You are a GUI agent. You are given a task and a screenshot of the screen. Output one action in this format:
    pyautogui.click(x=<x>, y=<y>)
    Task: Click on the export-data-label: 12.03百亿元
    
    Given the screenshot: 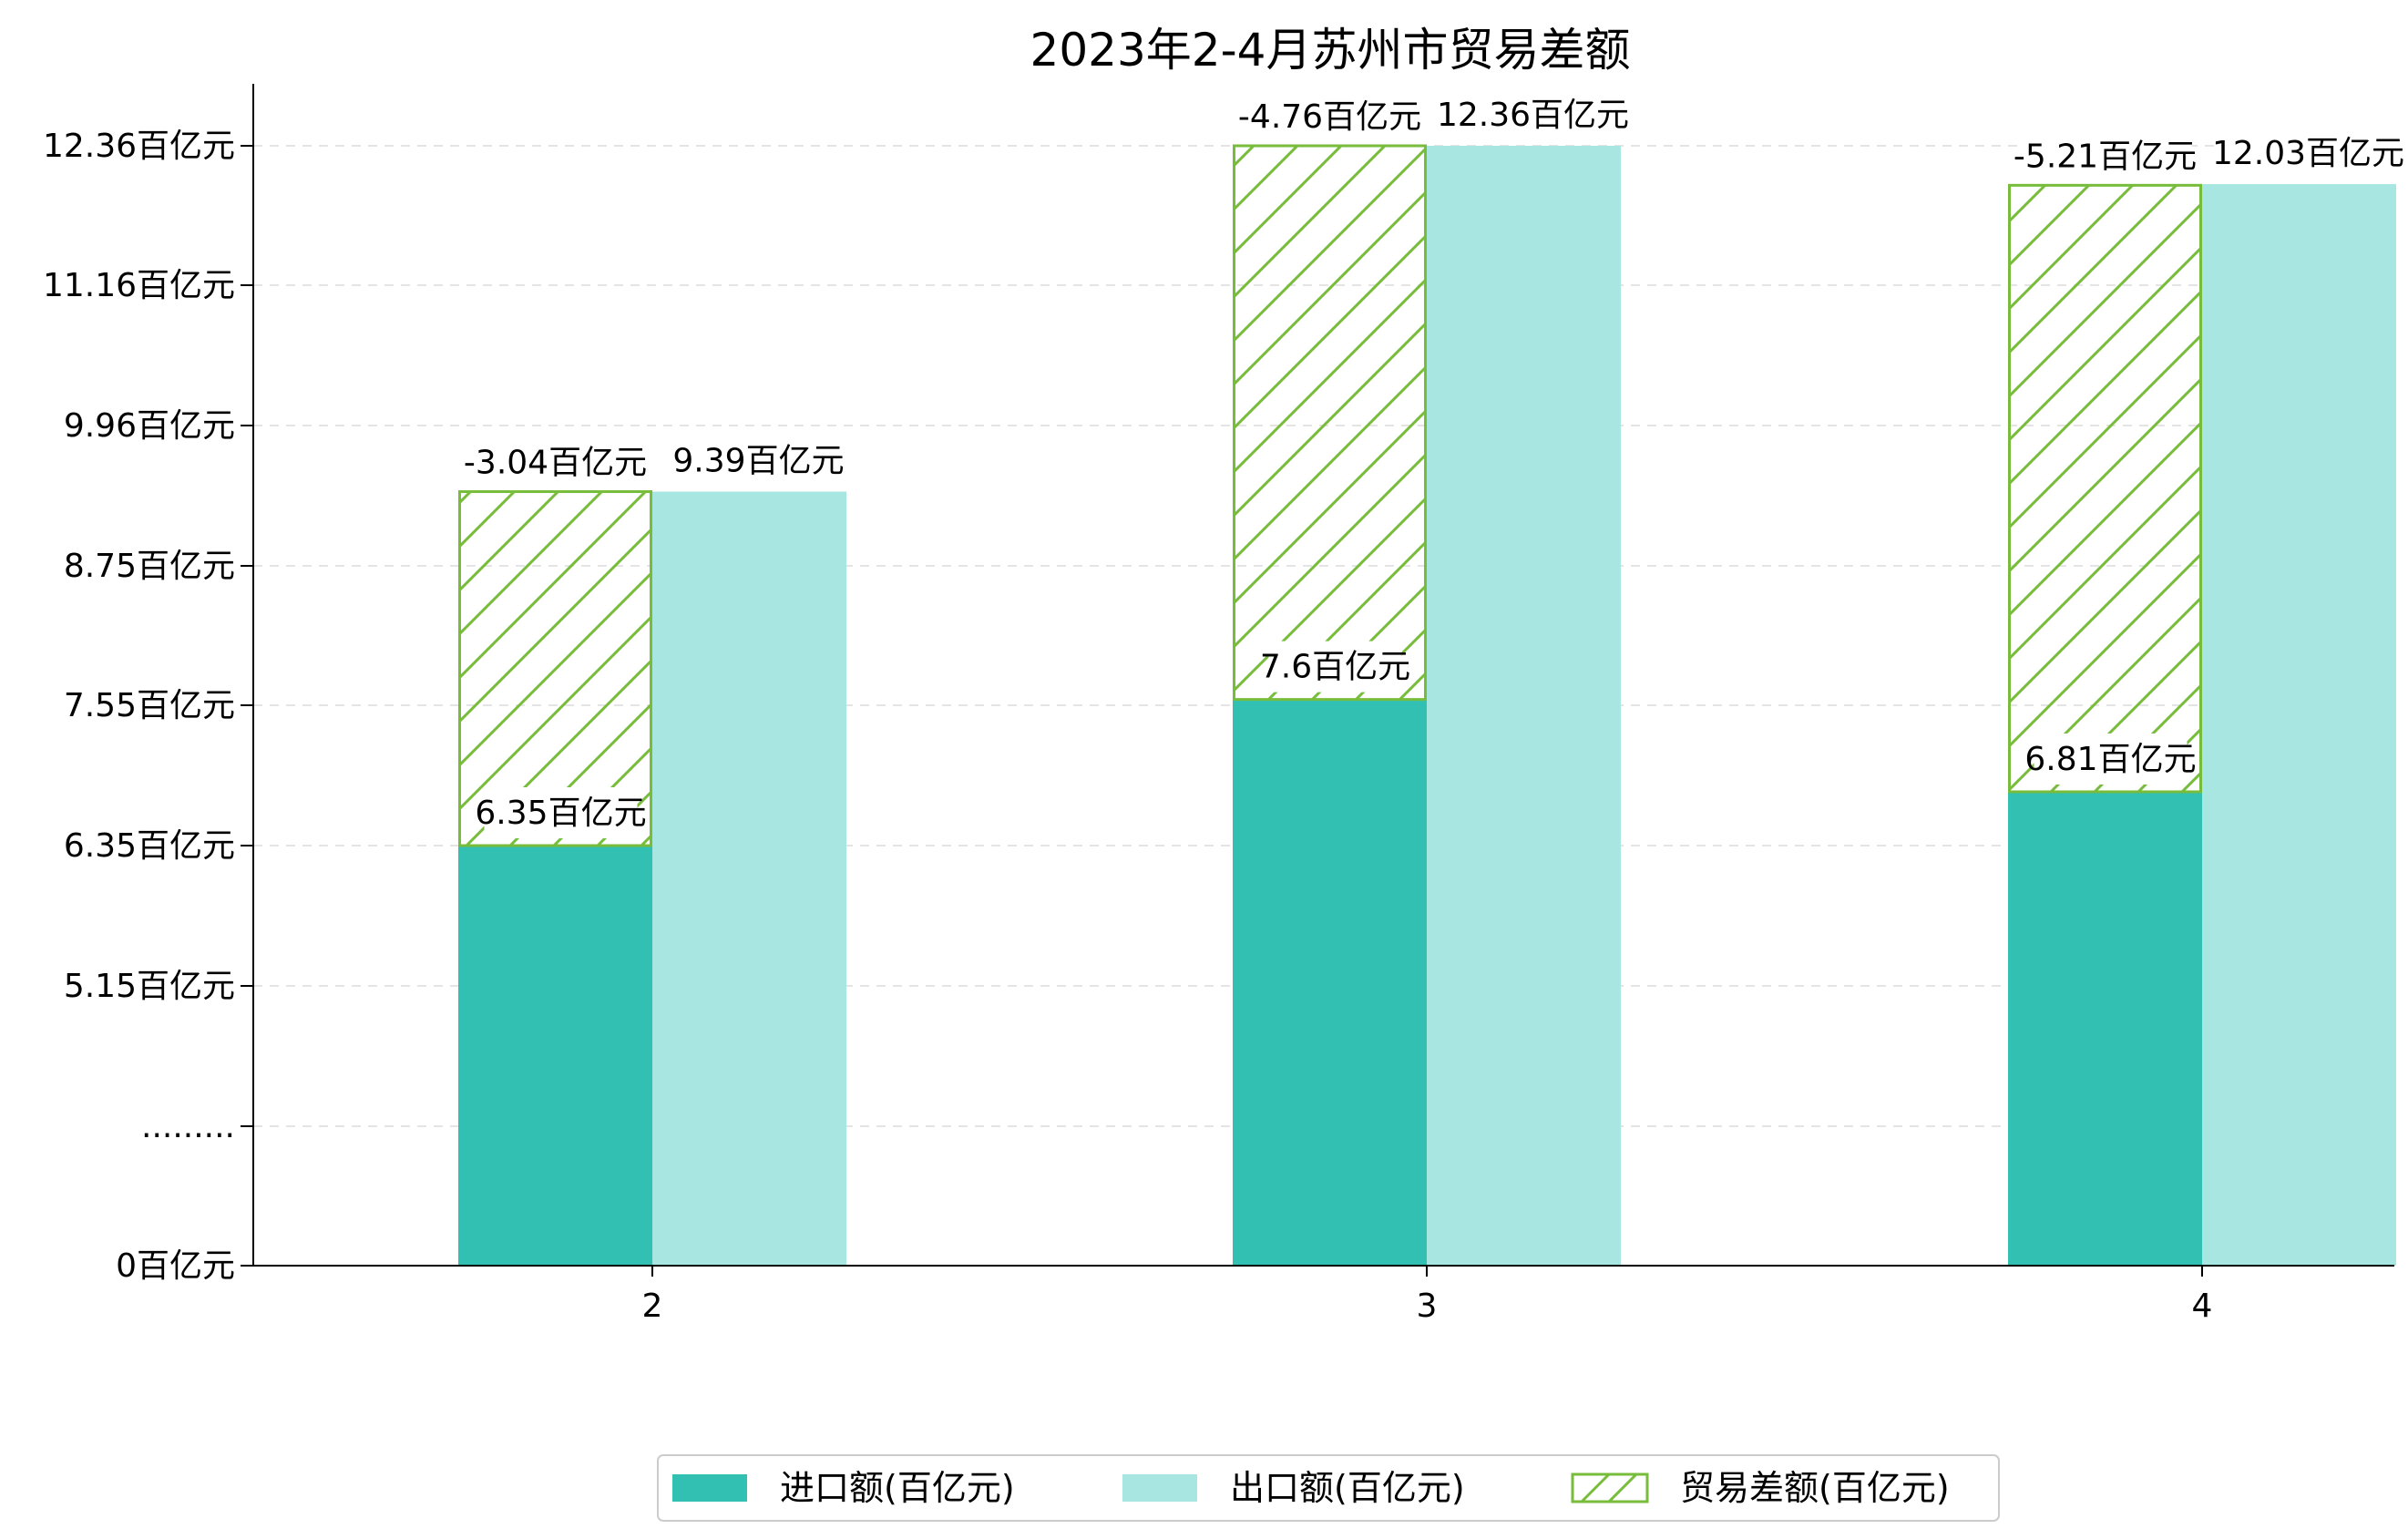 What is the action you would take?
    pyautogui.click(x=2308, y=154)
    